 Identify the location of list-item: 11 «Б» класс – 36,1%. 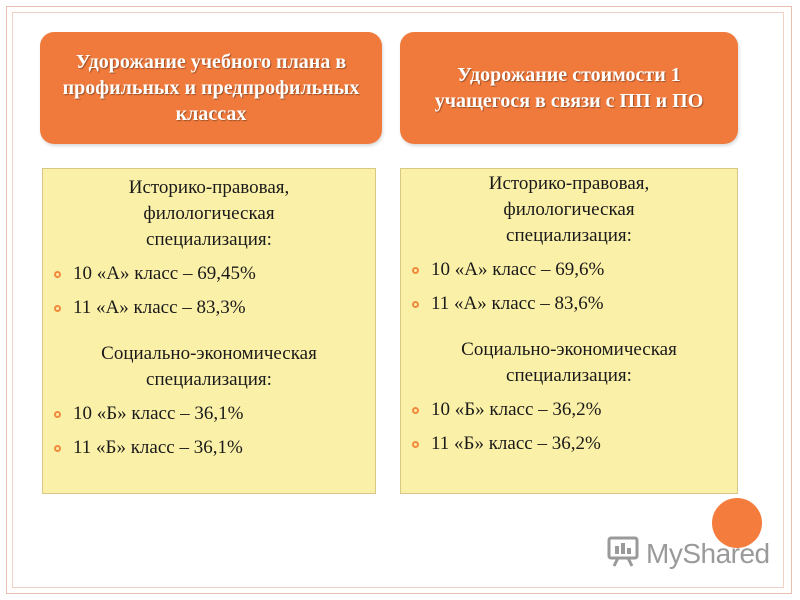
(209, 448).